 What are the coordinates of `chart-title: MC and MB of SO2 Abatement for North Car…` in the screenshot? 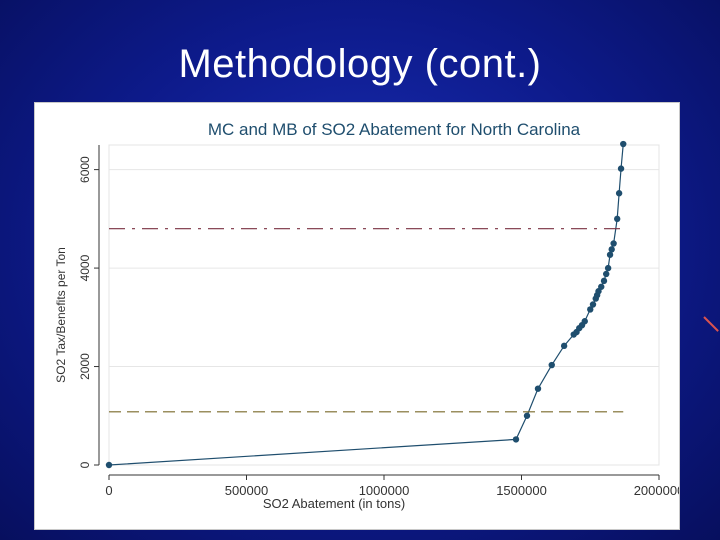 It's located at (394, 129).